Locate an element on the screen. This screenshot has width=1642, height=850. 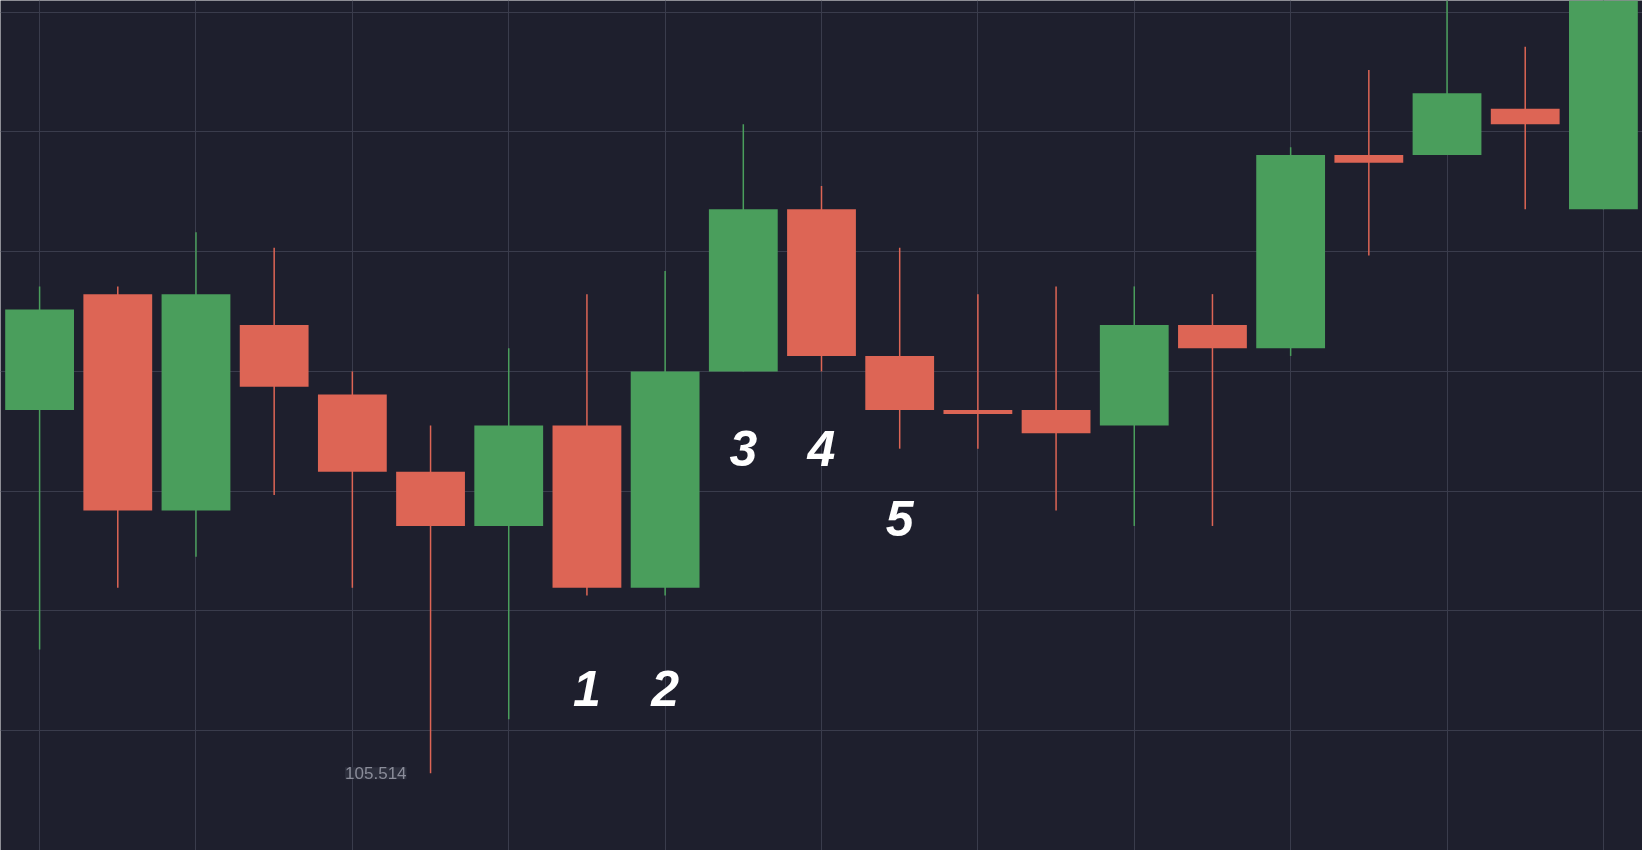
annotation: 5 is located at coordinates (900, 518).